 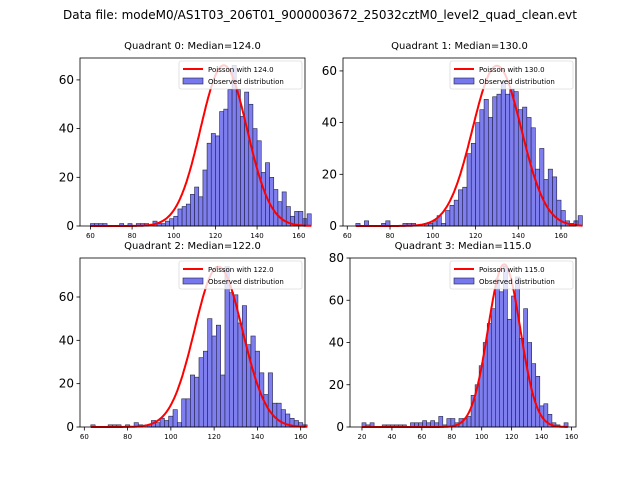 What do you see at coordinates (298, 236) in the screenshot?
I see `x-tick-label: 160` at bounding box center [298, 236].